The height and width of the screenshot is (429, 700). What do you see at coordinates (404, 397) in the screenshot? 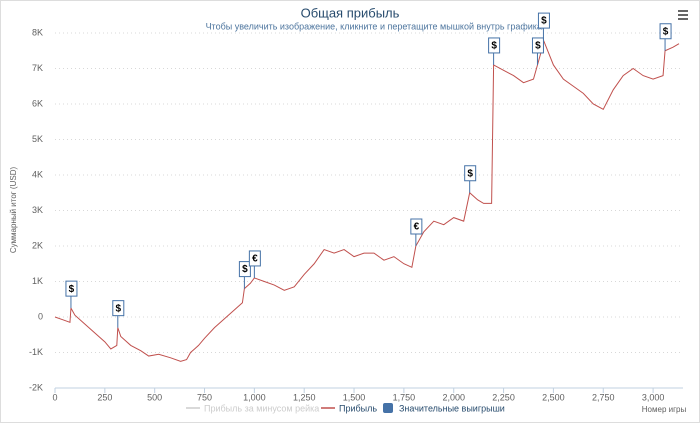
I see `x-tick-label: 1,750` at bounding box center [404, 397].